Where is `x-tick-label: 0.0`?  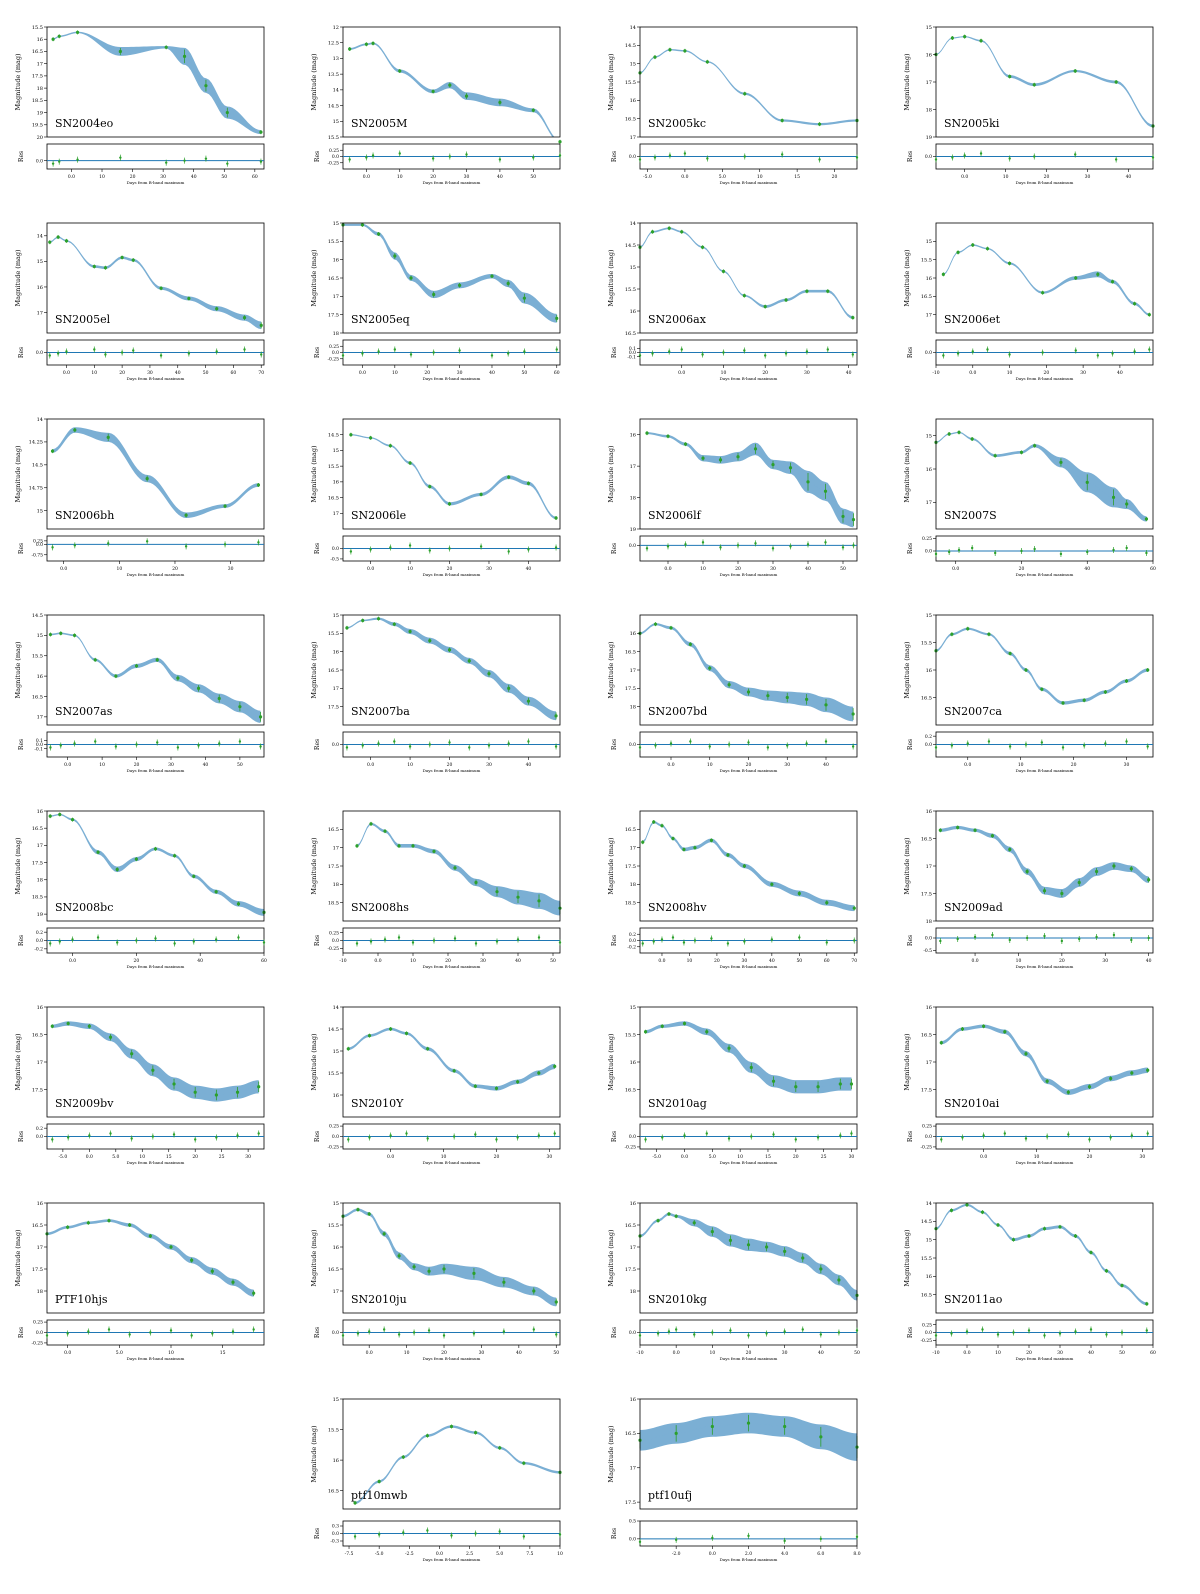
x-tick-label: 0.0 is located at coordinates (439, 1554).